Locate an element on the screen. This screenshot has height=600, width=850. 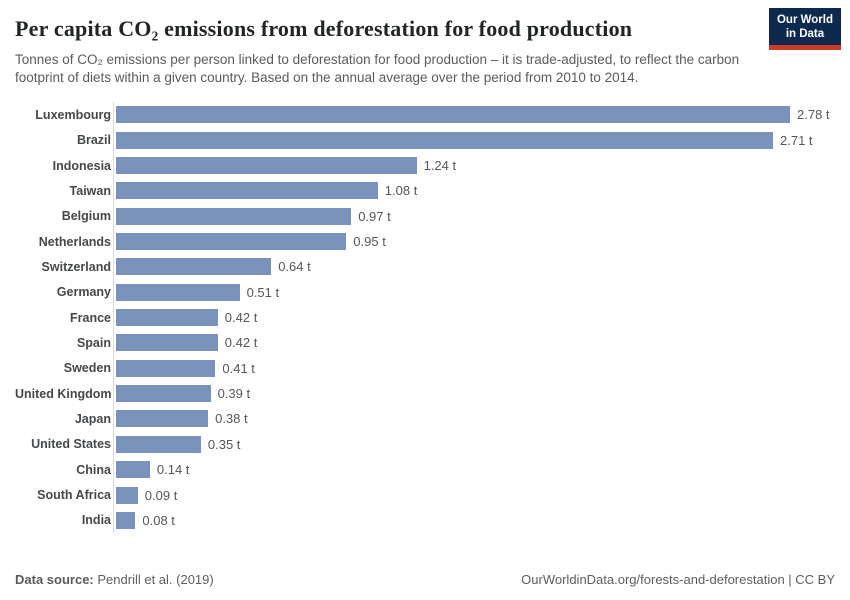
value-label: 0.35 t is located at coordinates (224, 444).